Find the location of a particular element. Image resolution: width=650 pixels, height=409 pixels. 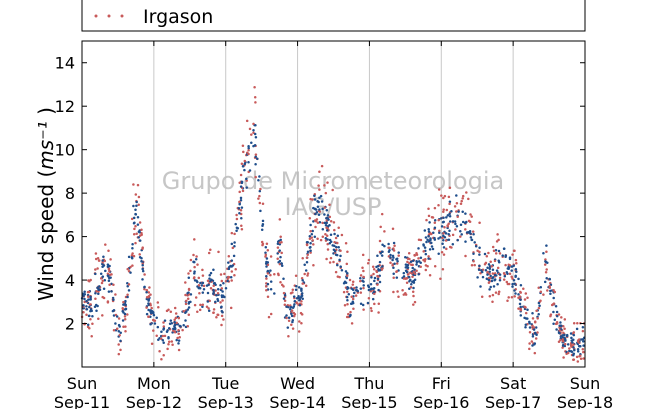

x-tick-label-day: Thu is located at coordinates (368, 383).